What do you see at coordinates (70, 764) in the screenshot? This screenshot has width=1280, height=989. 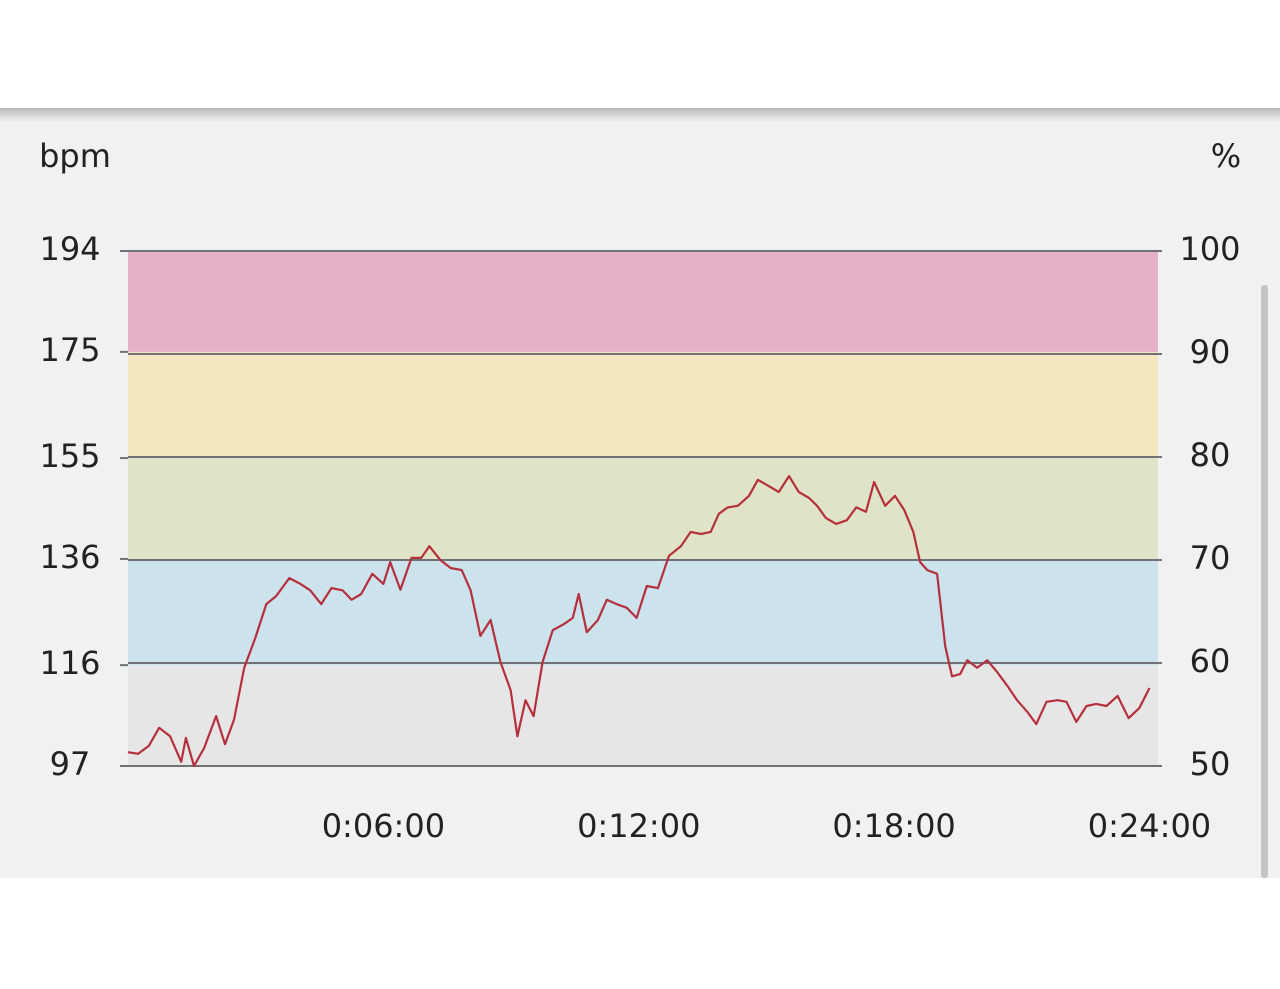 I see `y-tick-label: 97` at bounding box center [70, 764].